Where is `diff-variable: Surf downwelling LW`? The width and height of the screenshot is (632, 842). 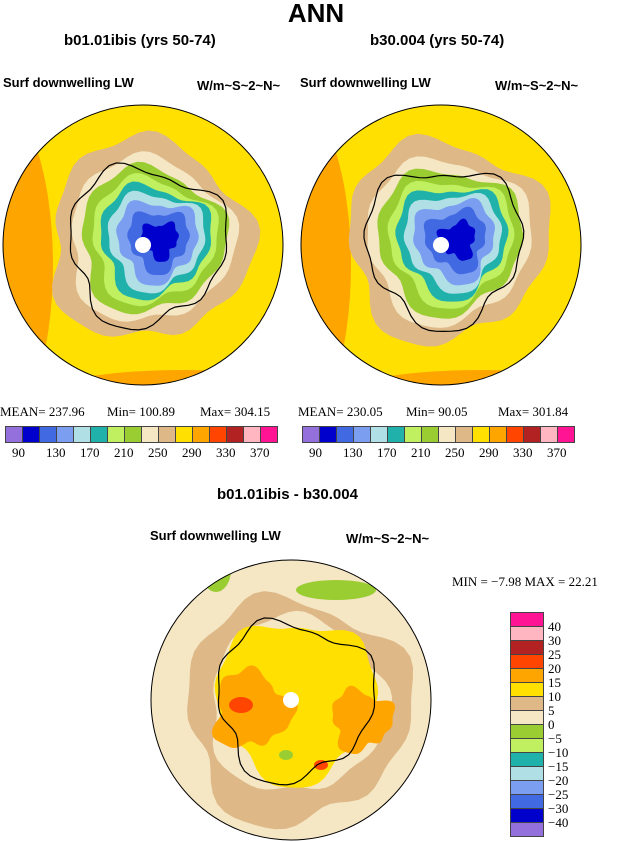 diff-variable: Surf downwelling LW is located at coordinates (215, 535).